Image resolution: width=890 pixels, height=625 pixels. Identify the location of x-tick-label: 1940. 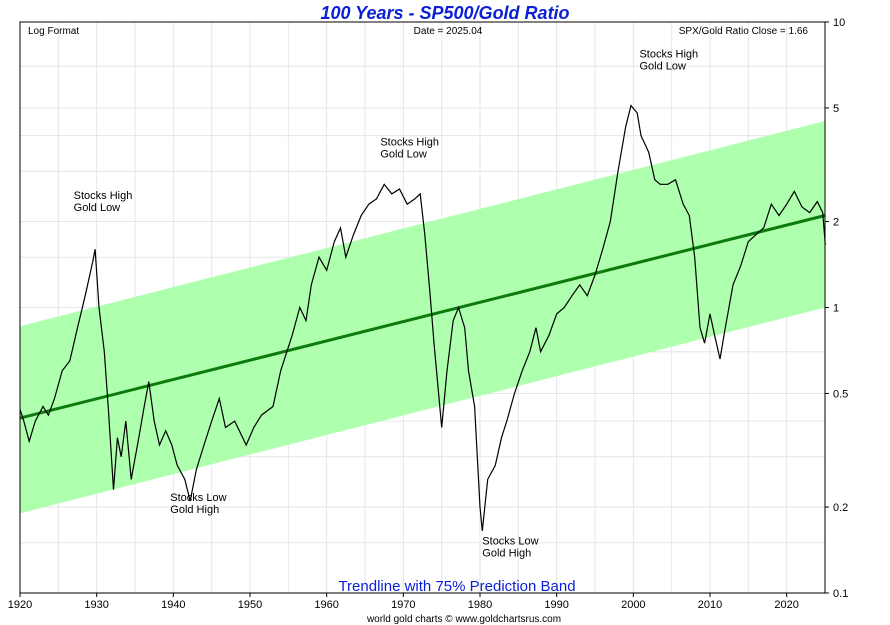
(173, 605).